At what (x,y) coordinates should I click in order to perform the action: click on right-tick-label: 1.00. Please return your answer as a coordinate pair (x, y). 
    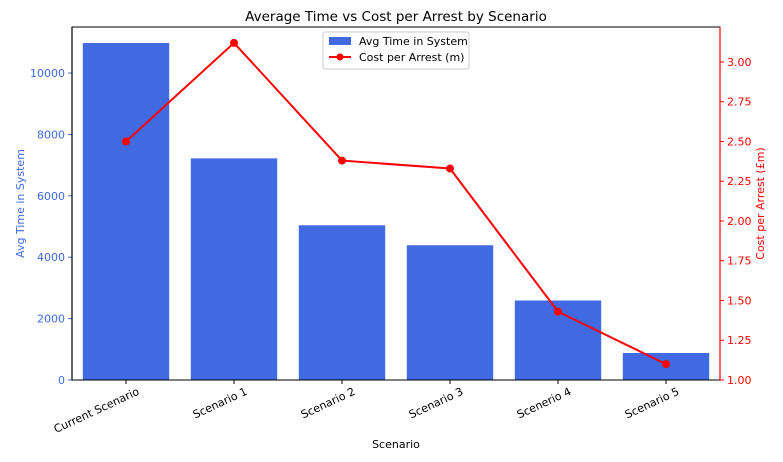
    Looking at the image, I should click on (739, 380).